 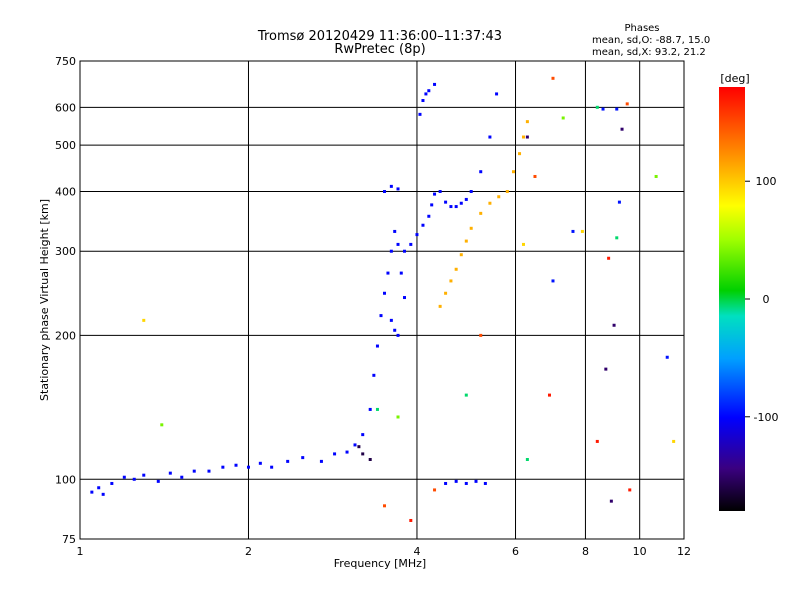 What do you see at coordinates (640, 551) in the screenshot?
I see `x-tick-label: 10` at bounding box center [640, 551].